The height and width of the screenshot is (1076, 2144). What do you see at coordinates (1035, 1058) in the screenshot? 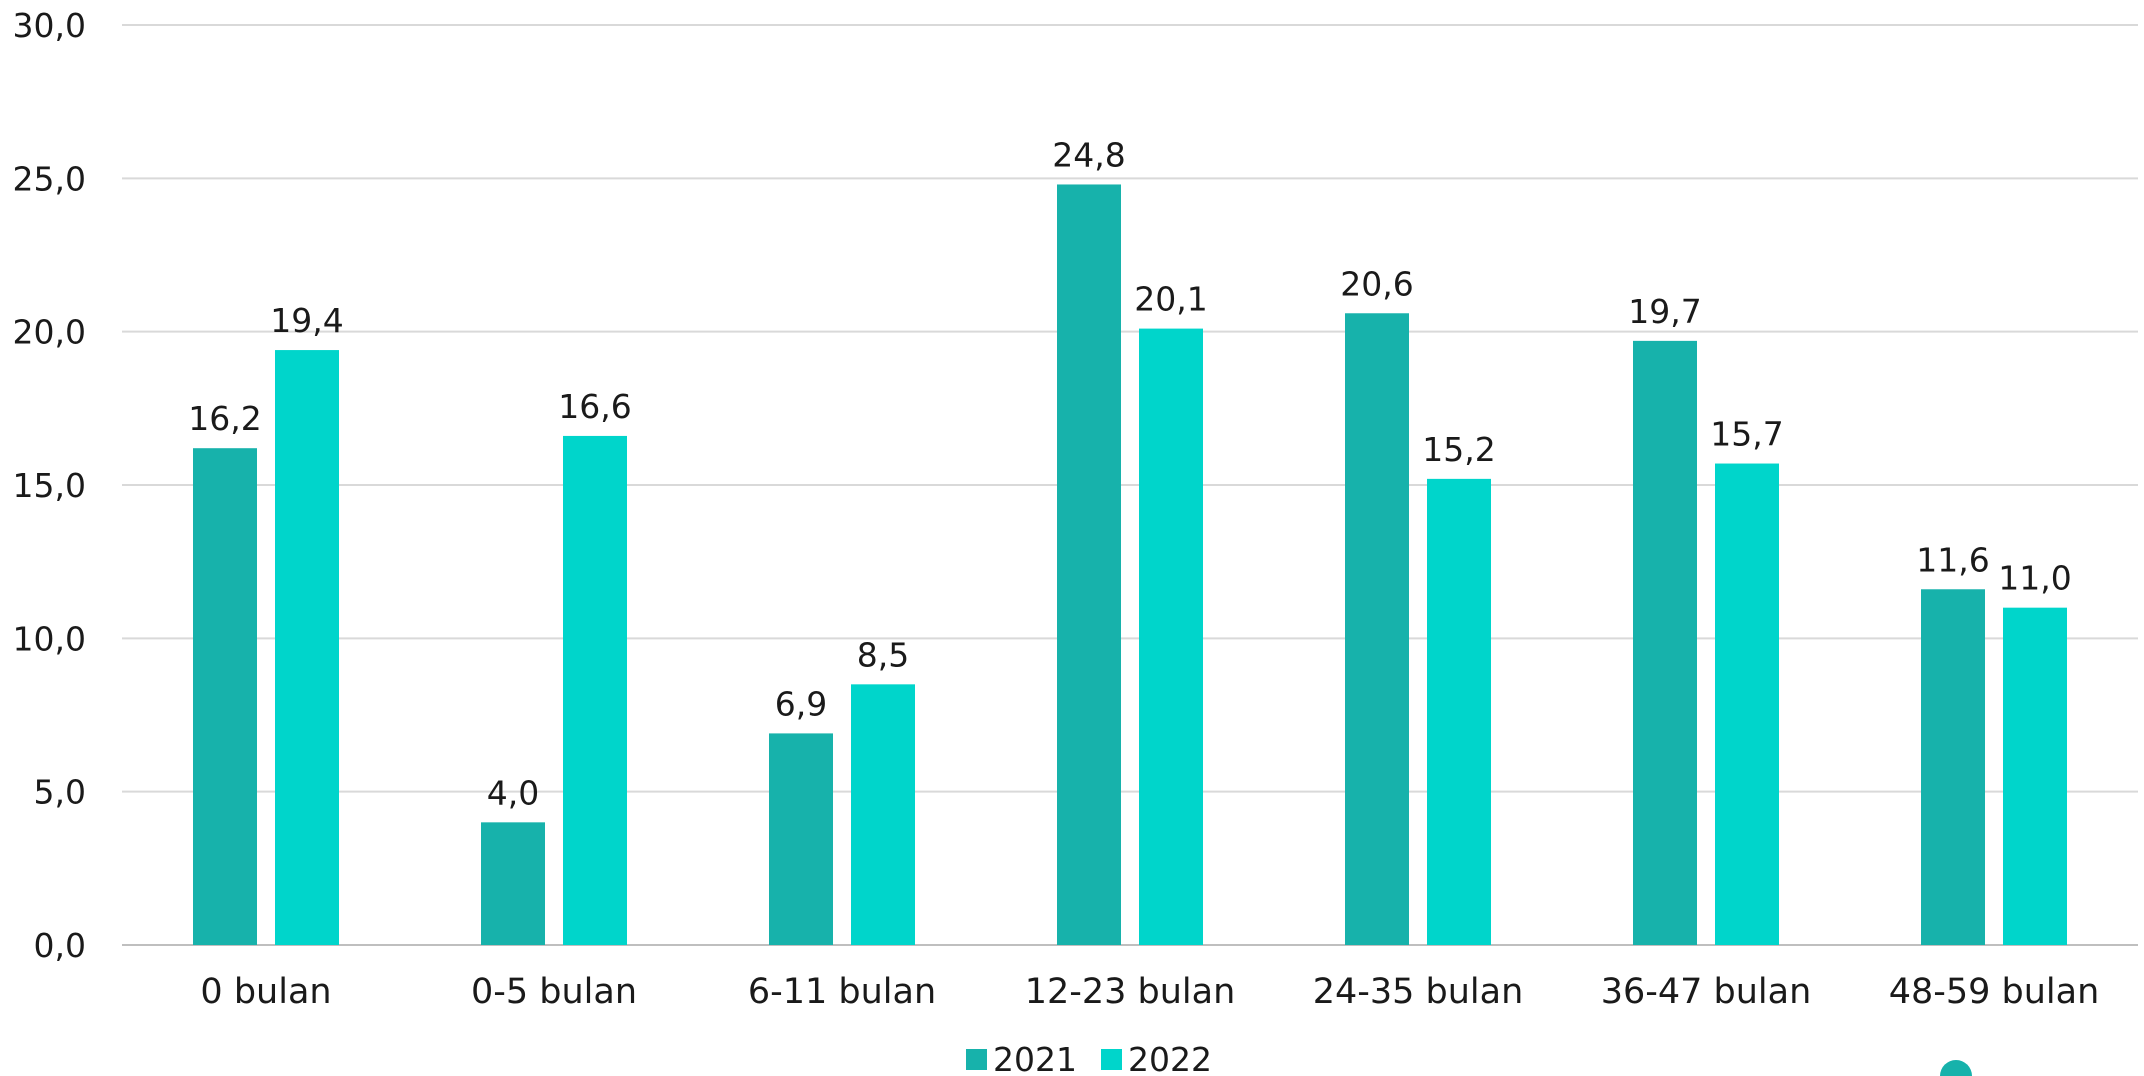
I see `legend-label-2021: 2021` at bounding box center [1035, 1058].